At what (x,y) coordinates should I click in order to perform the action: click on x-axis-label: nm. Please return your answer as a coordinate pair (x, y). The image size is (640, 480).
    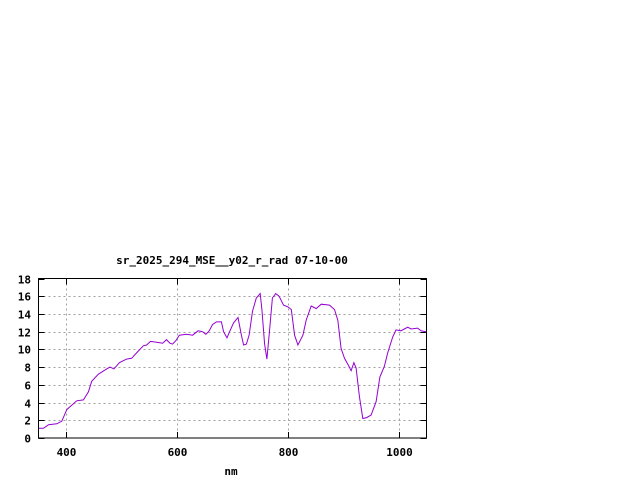
    Looking at the image, I should click on (231, 471).